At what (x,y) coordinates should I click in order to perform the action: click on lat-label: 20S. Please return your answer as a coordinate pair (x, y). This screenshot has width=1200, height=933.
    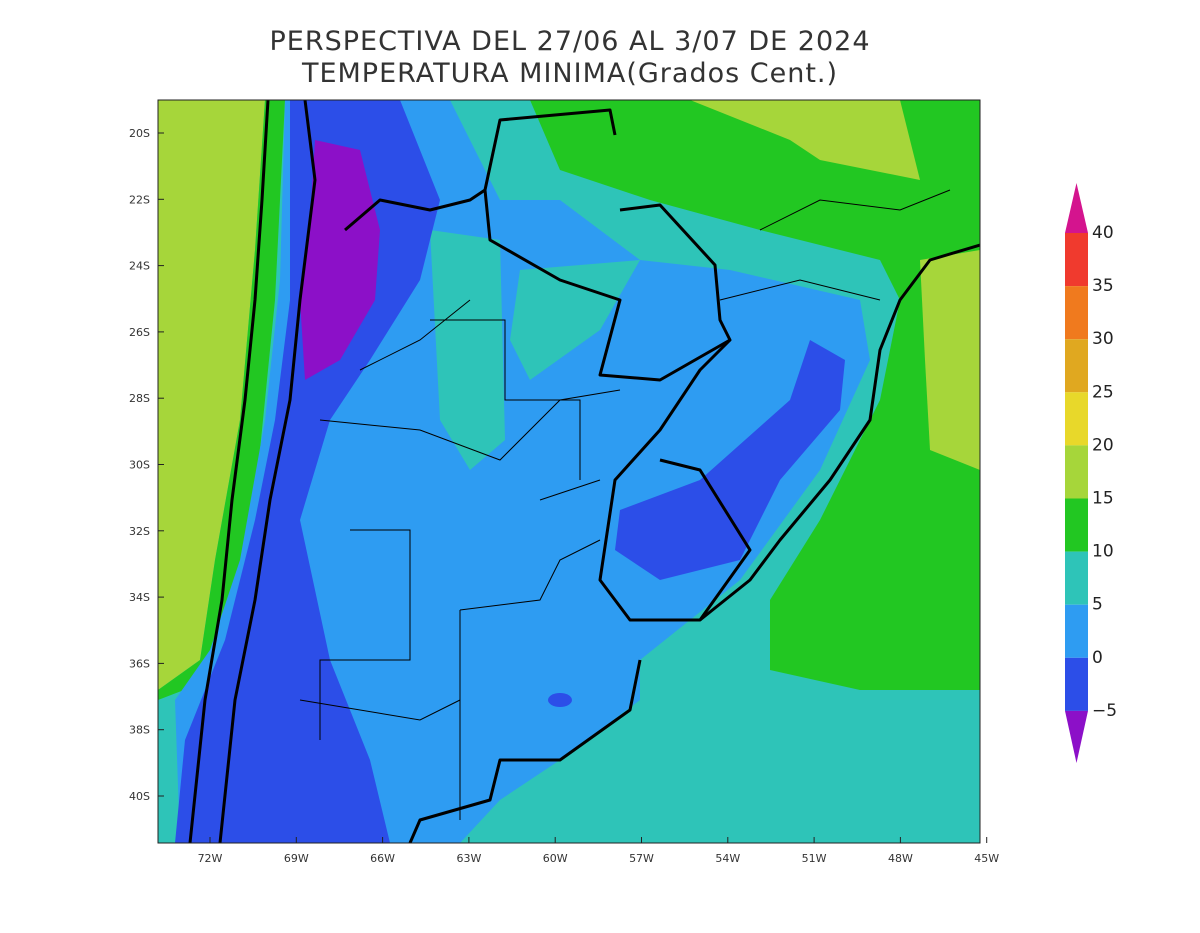
    Looking at the image, I should click on (139, 133).